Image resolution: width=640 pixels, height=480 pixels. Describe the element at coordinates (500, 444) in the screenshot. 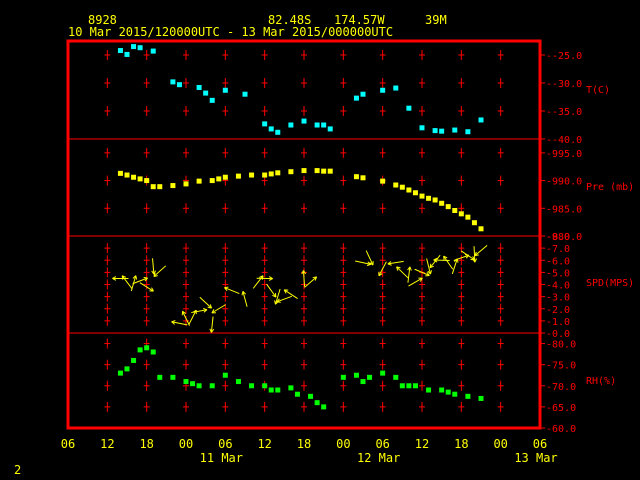

I see `x-tick-label: 00` at that location.